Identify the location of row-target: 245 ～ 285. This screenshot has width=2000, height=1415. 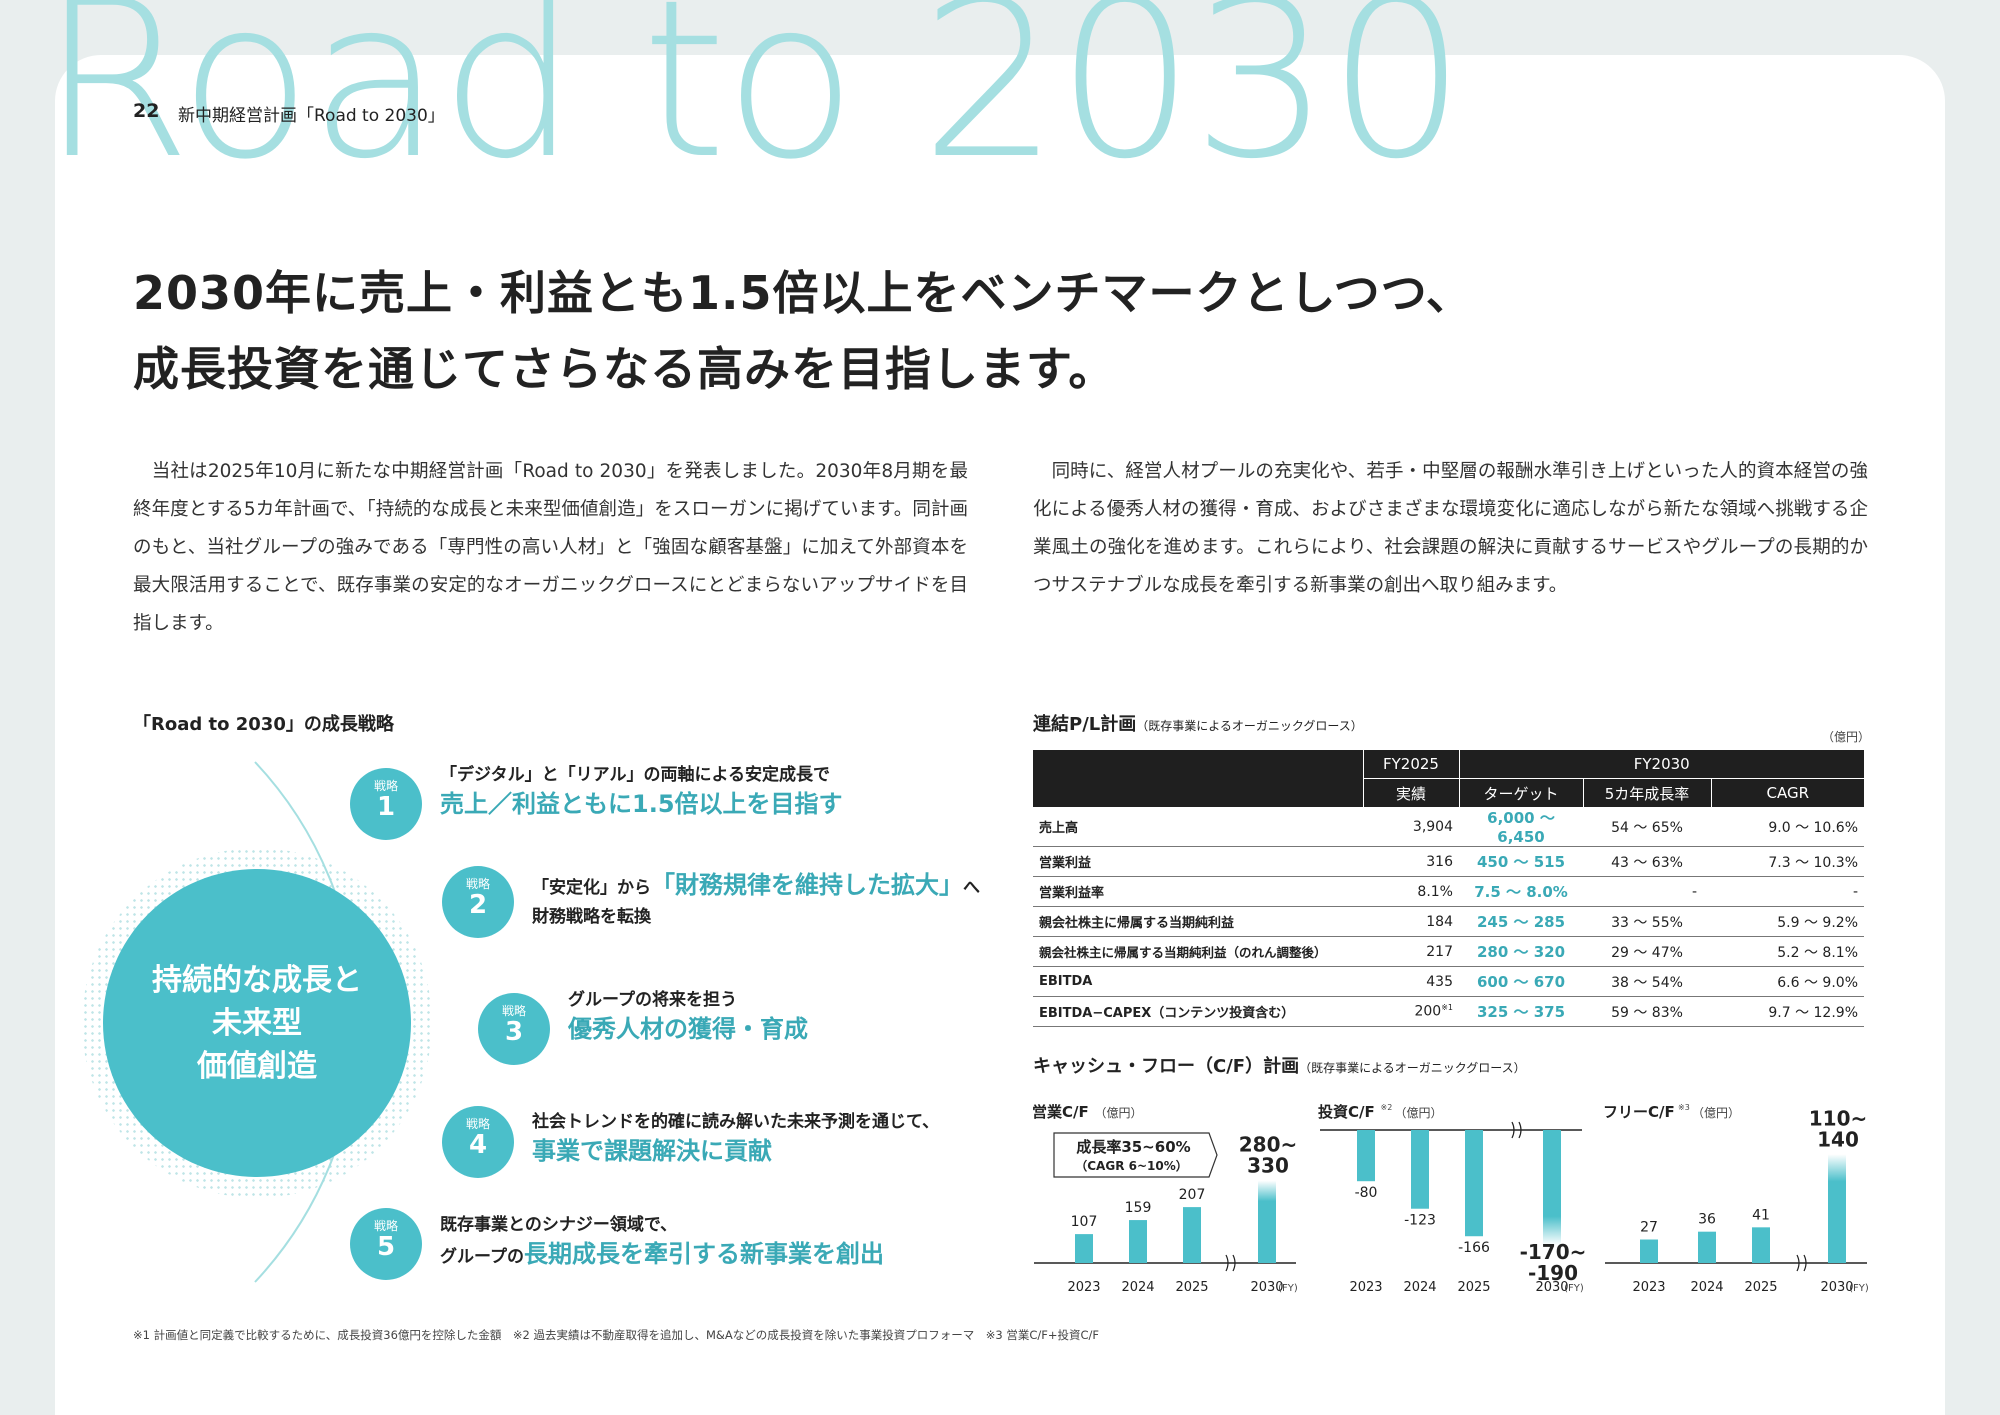
(1521, 921).